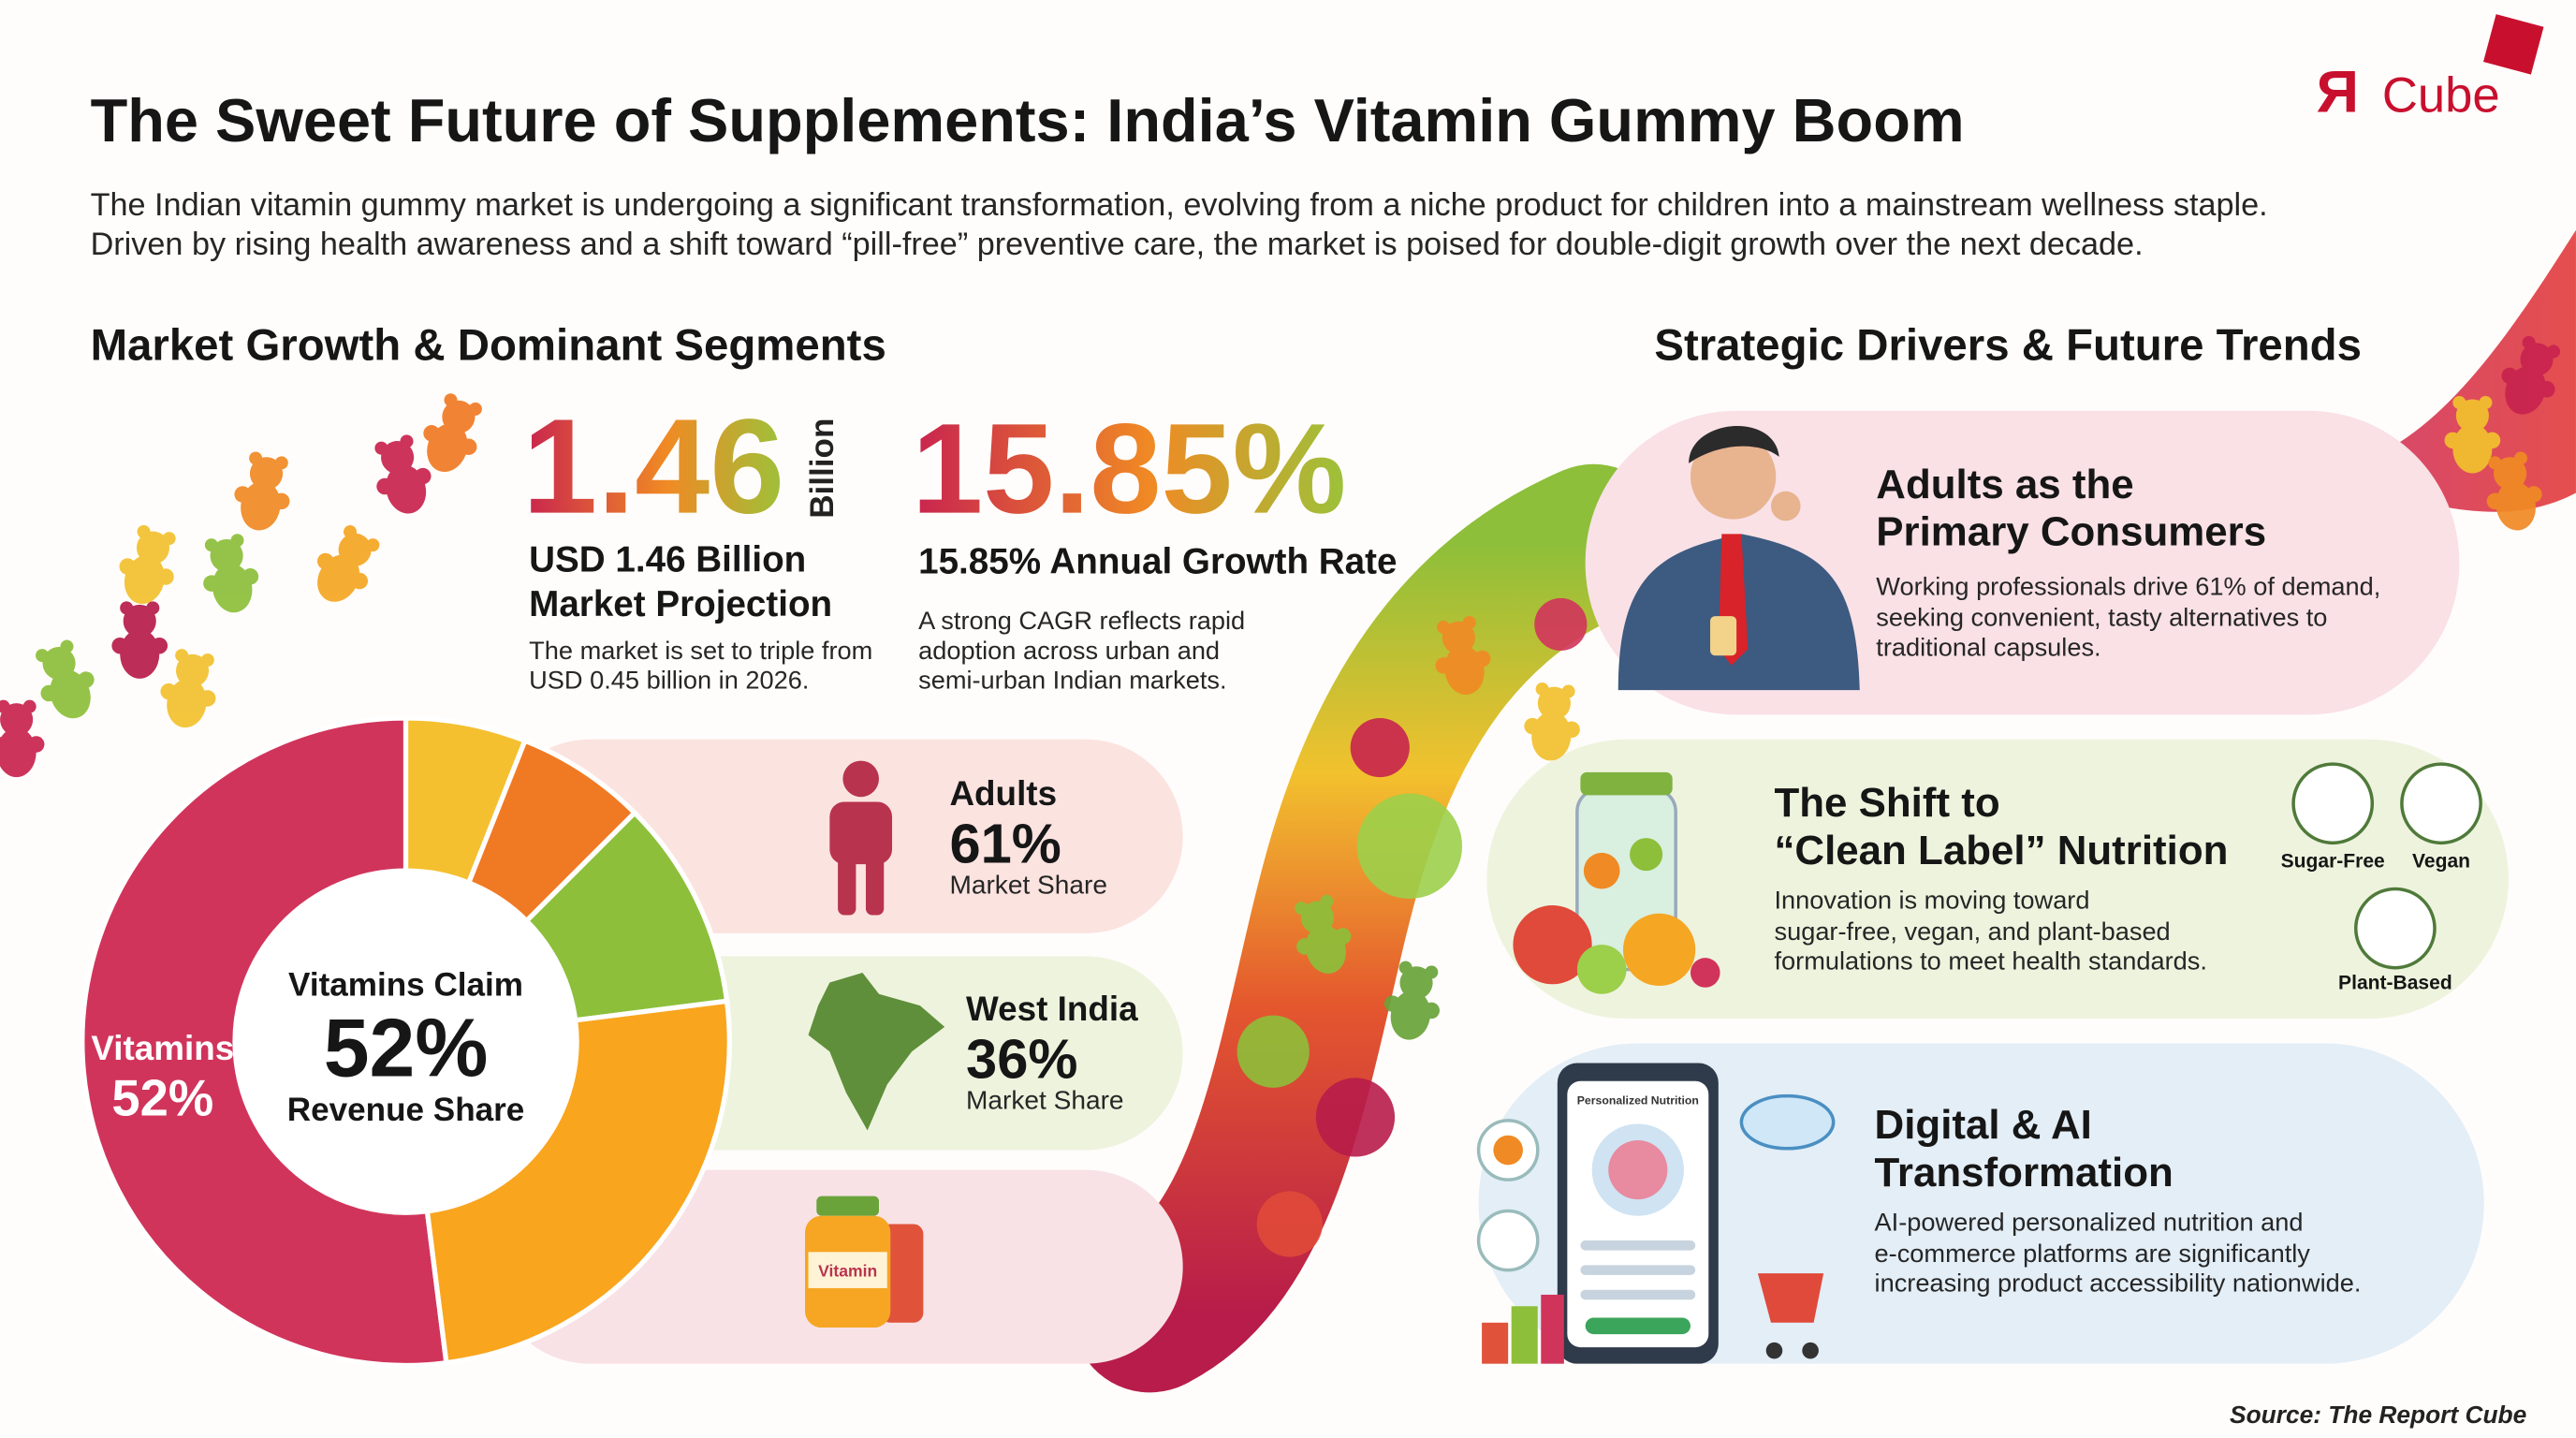 The height and width of the screenshot is (1438, 2576). Describe the element at coordinates (1129, 469) in the screenshot. I see `stat-value: 15.85%` at that location.